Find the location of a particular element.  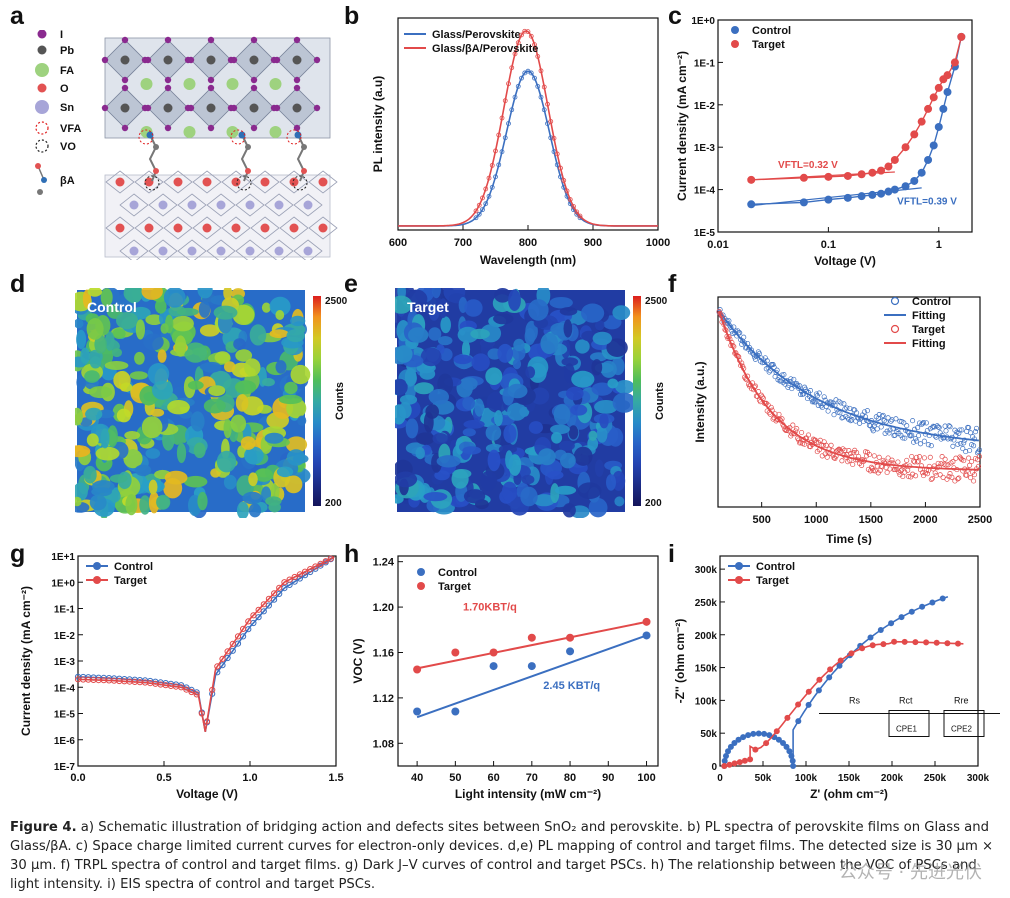

y-axis-label: VOC (V) is located at coordinates (358, 660).